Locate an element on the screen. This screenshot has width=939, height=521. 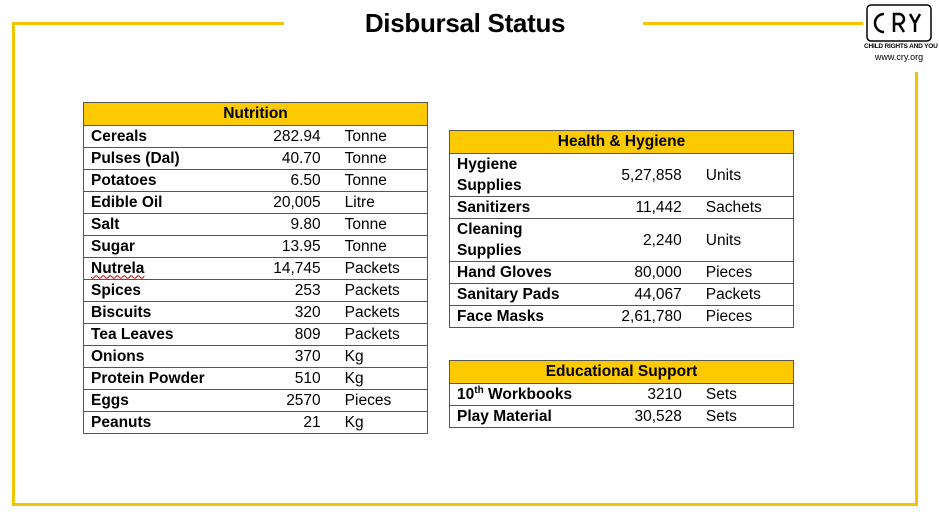
item-name: Cereals is located at coordinates (162, 136).